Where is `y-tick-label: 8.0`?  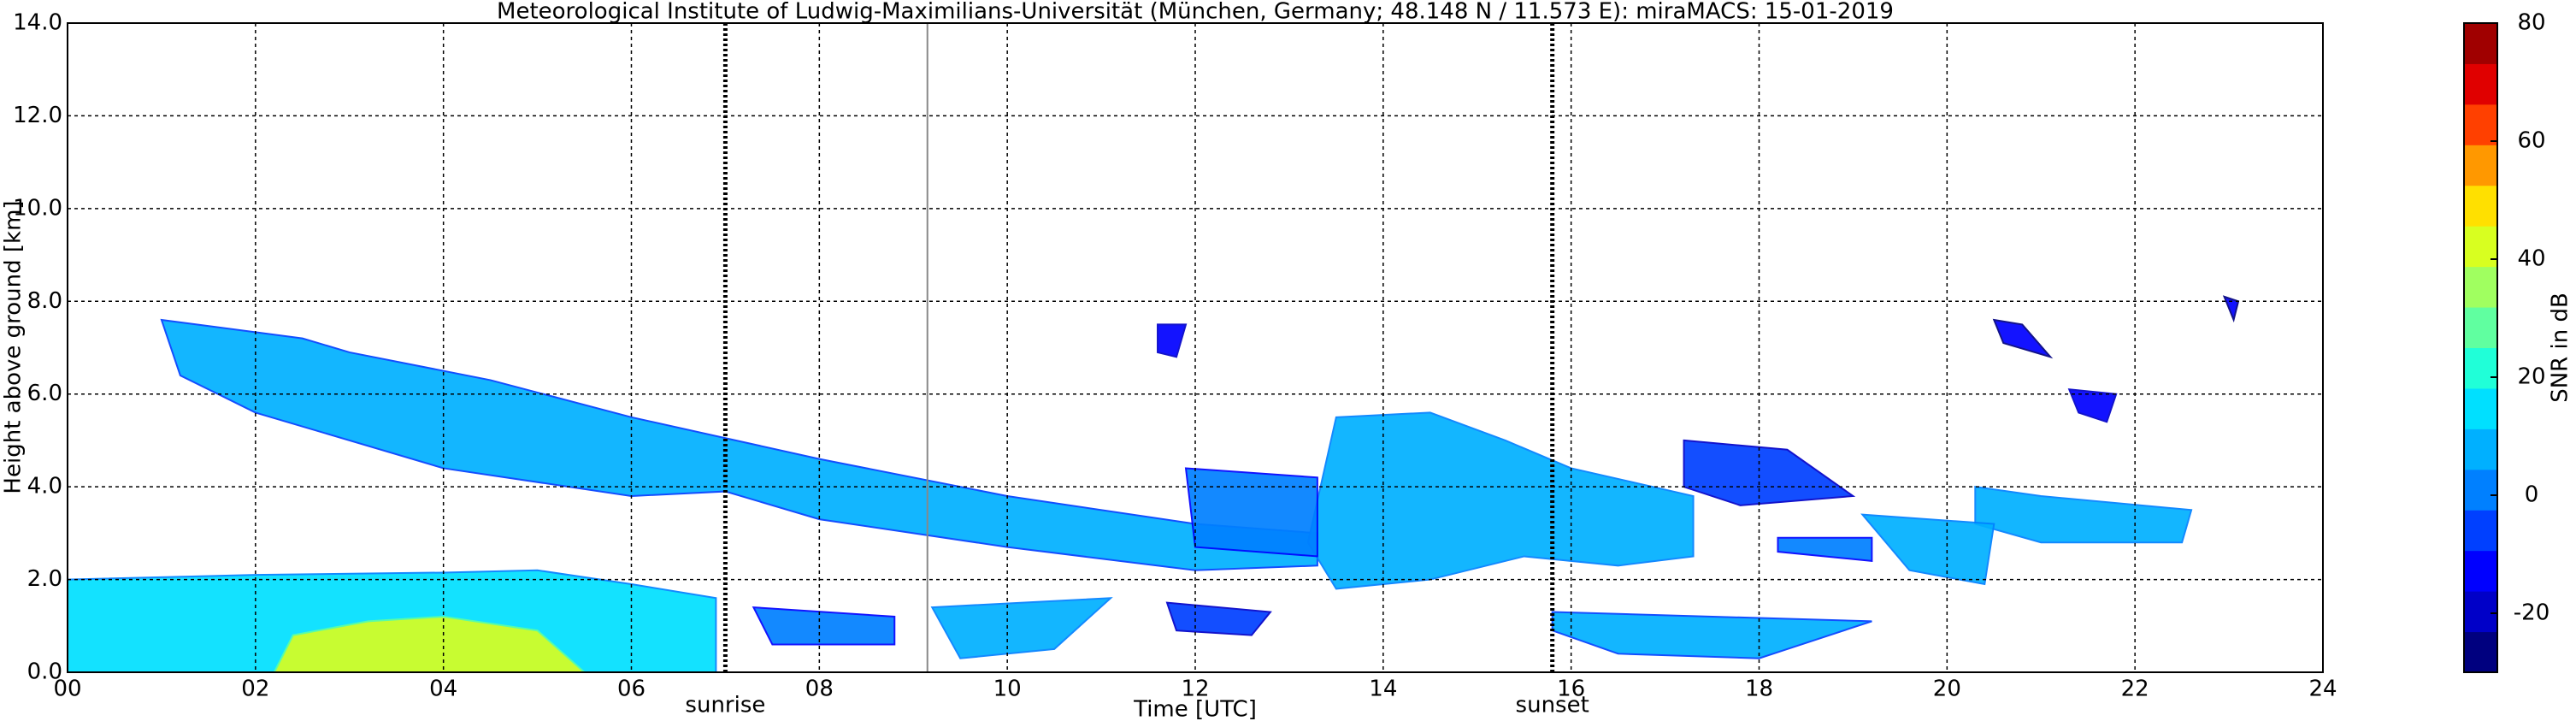 y-tick-label: 8.0 is located at coordinates (44, 301).